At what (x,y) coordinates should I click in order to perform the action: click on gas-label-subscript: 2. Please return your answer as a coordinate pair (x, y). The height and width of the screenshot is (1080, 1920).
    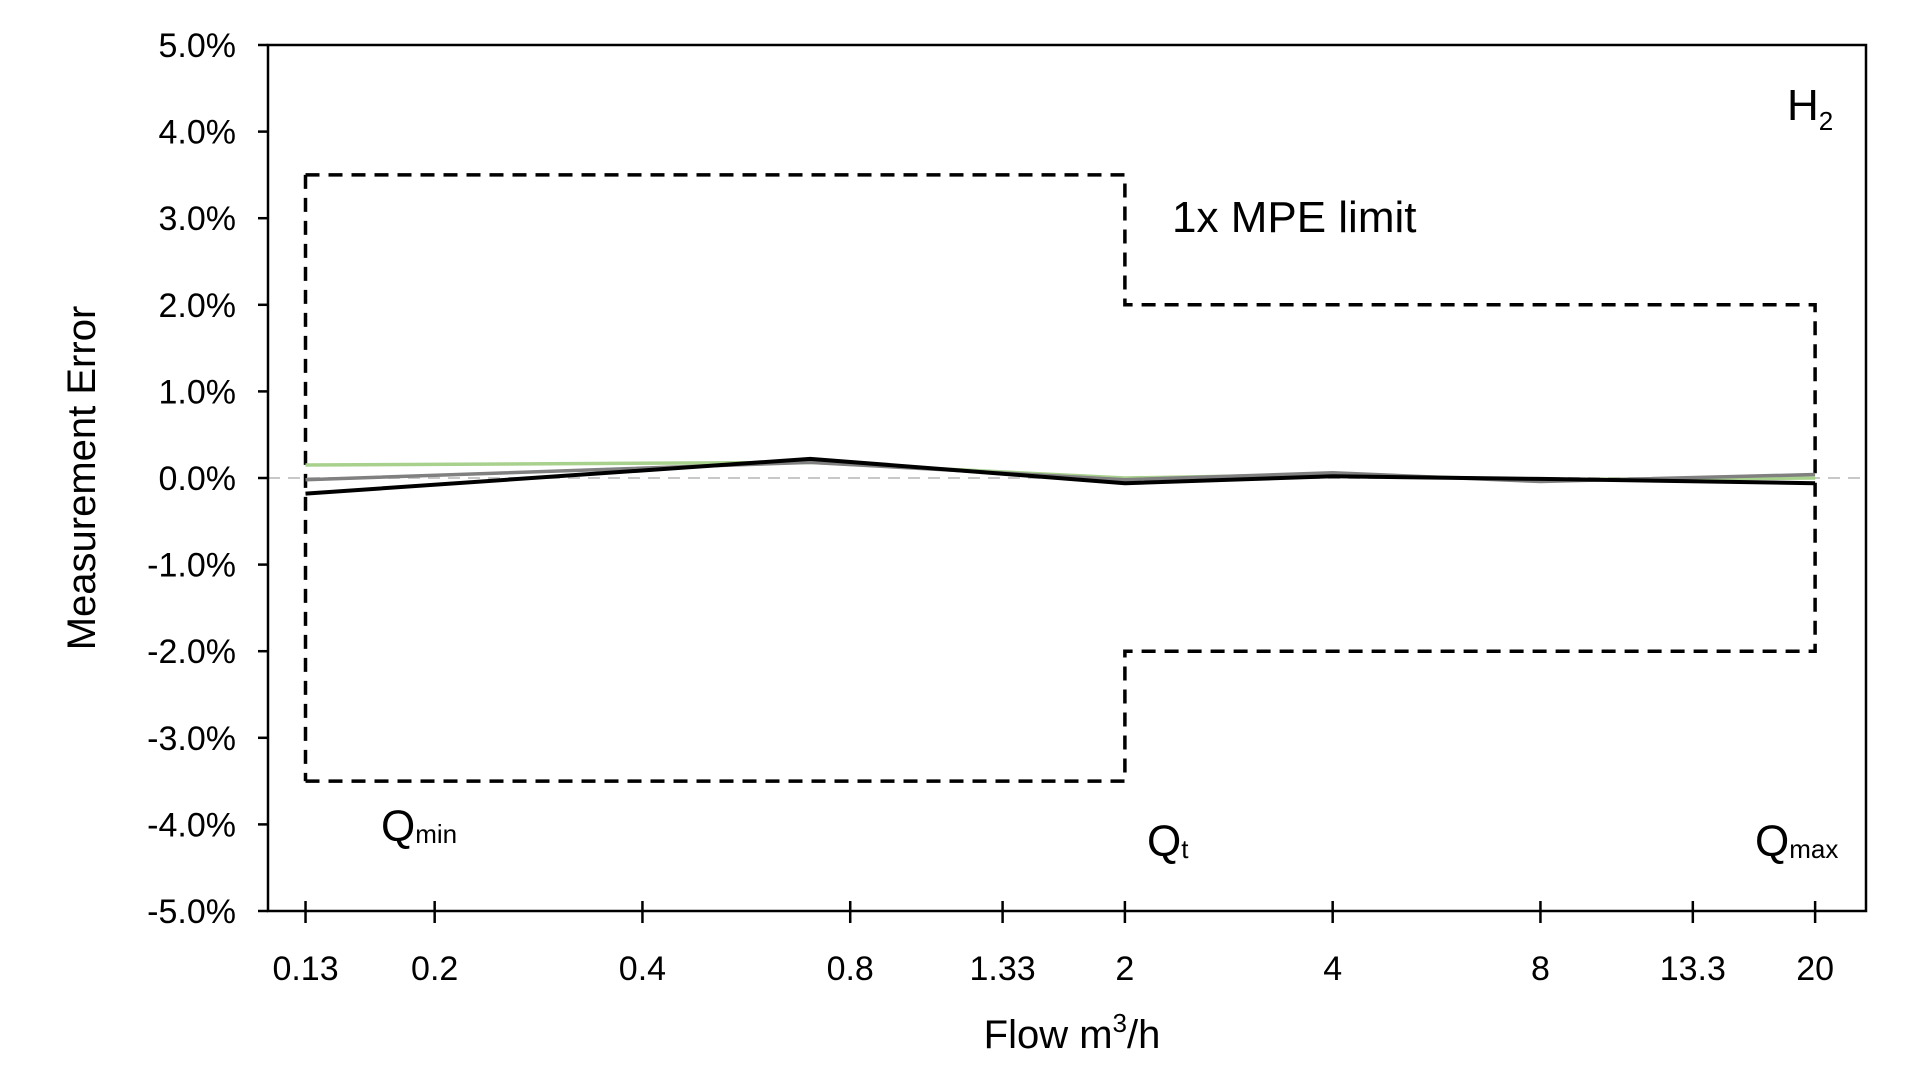
    Looking at the image, I should click on (1826, 121).